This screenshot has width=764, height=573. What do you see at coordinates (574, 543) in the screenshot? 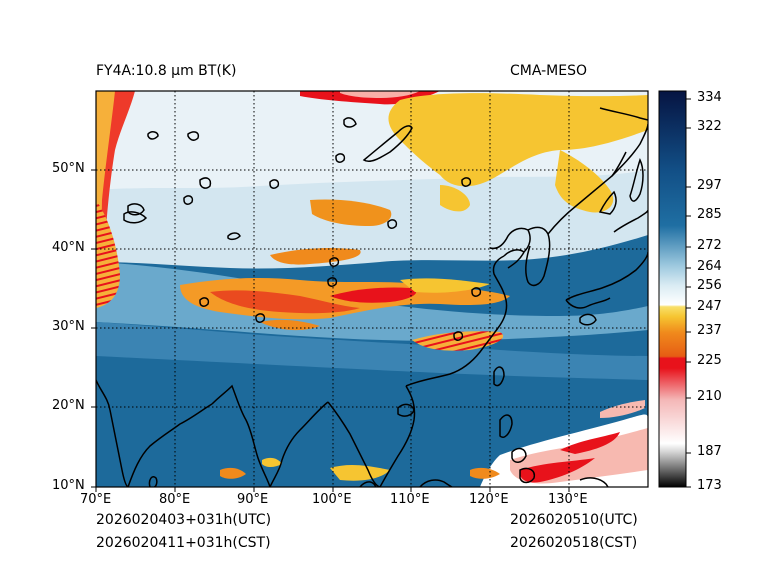
I see `valid-time-cst: 2026020518(CST)` at bounding box center [574, 543].